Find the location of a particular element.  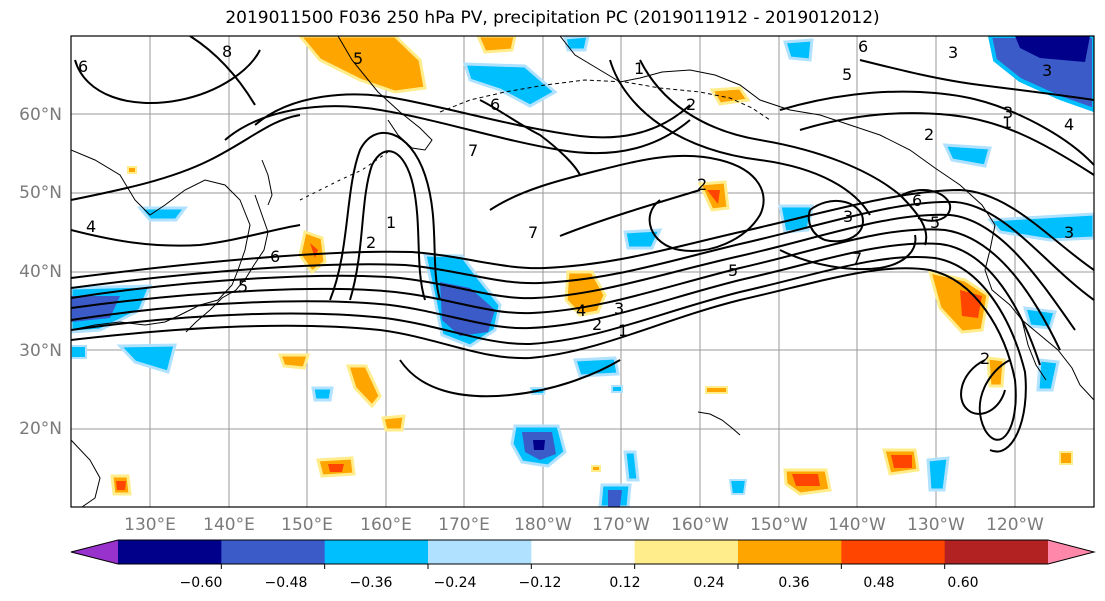

colorbar-extend-high is located at coordinates (1071, 552).